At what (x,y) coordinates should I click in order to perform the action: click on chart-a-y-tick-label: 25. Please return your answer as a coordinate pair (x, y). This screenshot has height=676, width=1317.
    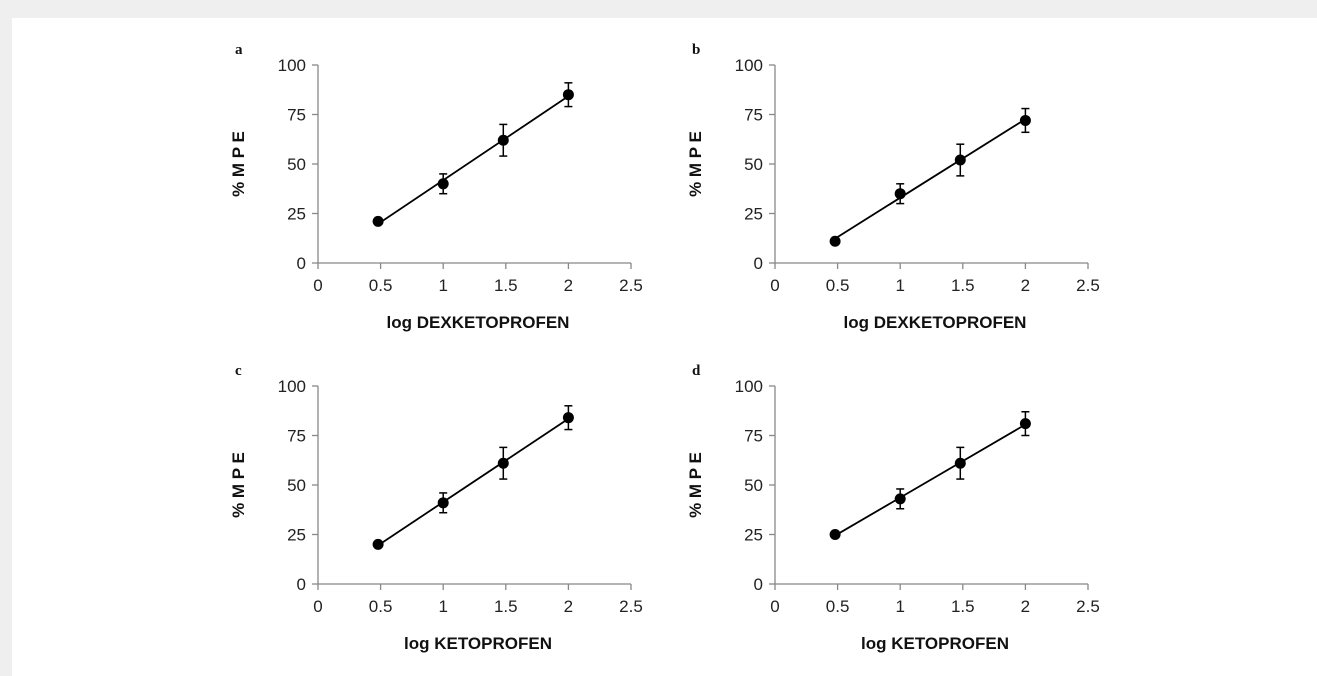
    Looking at the image, I should click on (296, 214).